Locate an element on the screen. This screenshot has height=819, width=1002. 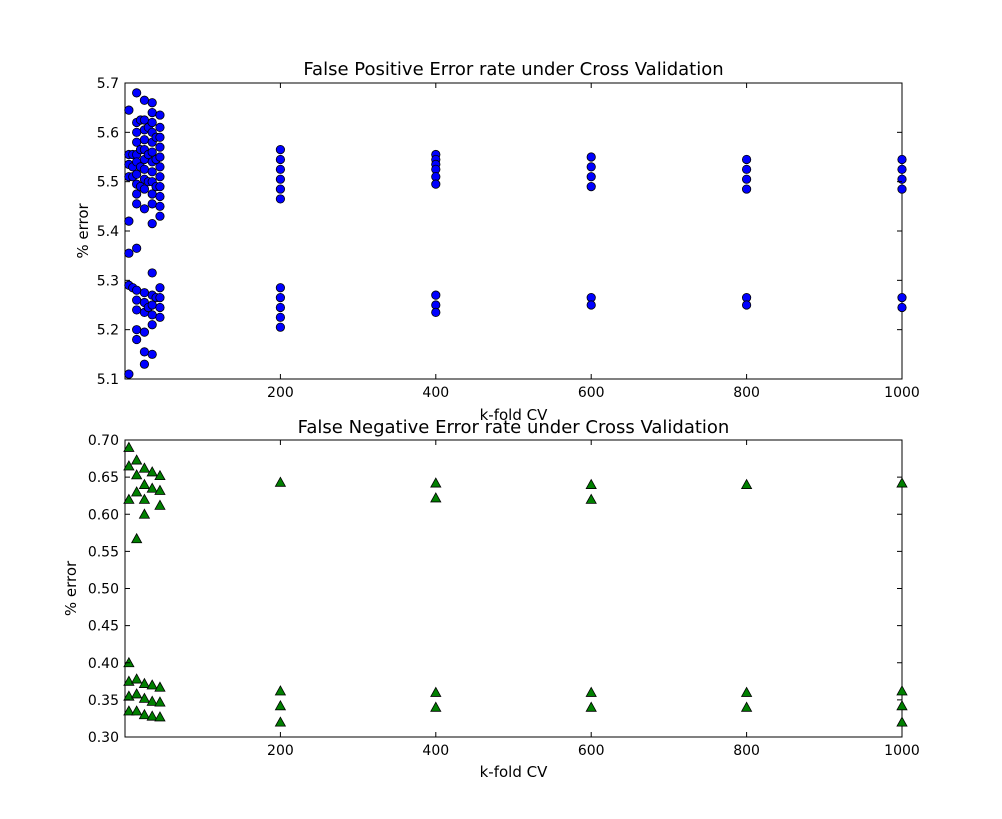
y-tick-label: 5.2 is located at coordinates (108, 331).